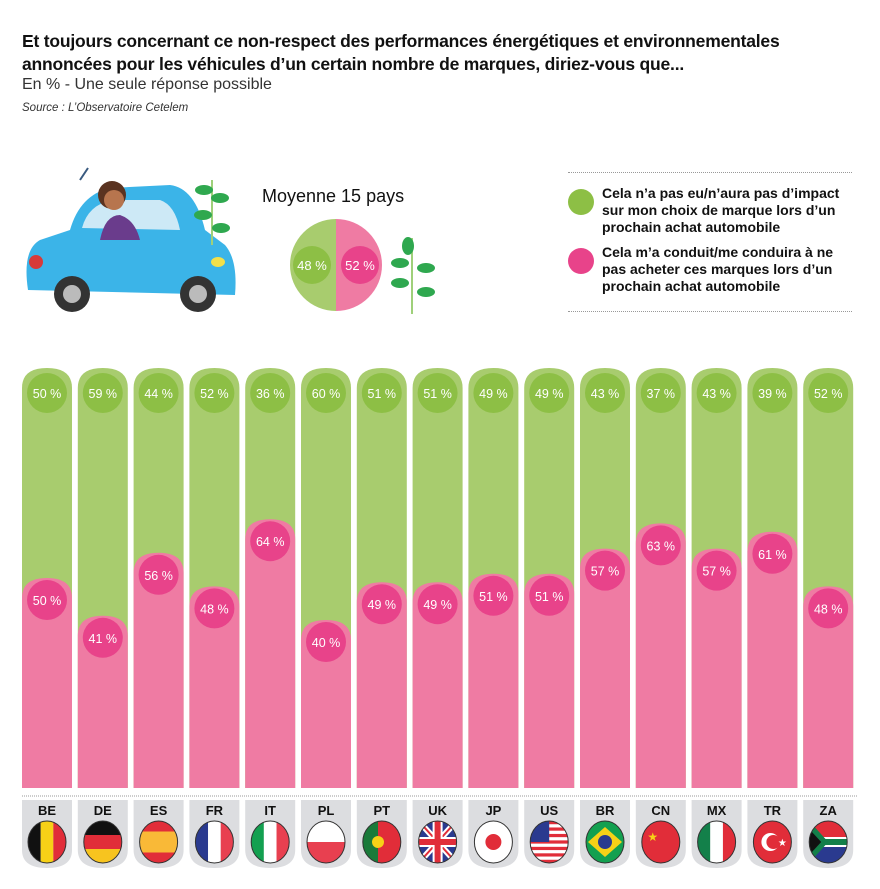  I want to click on flag-mx-icon, so click(716, 842).